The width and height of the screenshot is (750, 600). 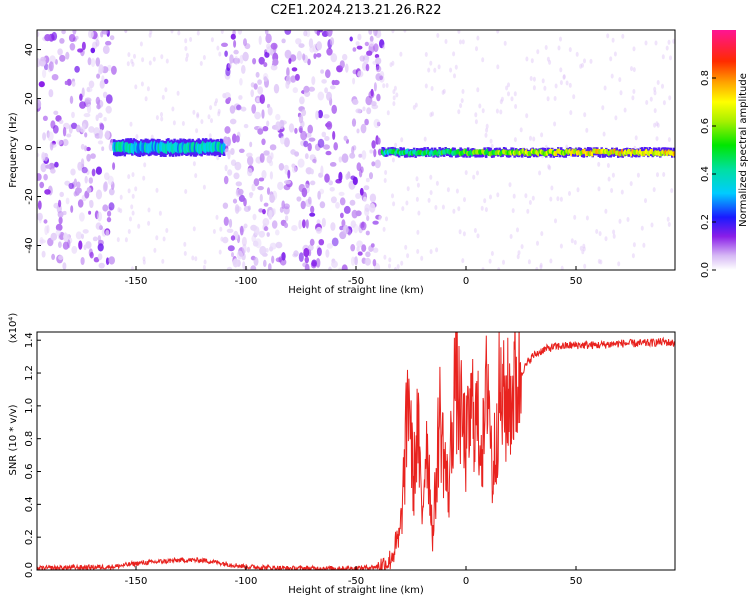 I want to click on y-tick-label: 0, so click(x=29, y=147).